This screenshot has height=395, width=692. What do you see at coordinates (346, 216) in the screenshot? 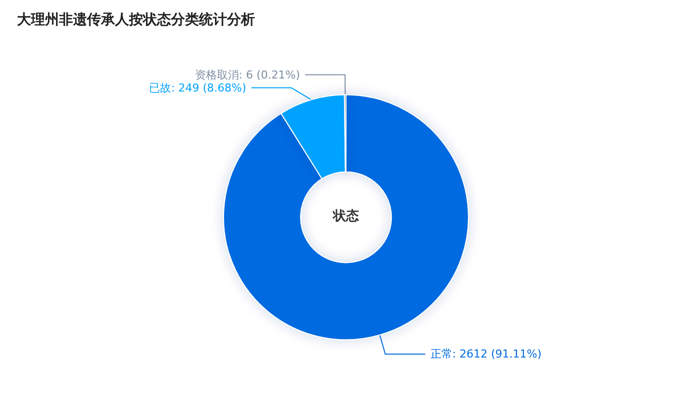
I see `text: 状态` at bounding box center [346, 216].